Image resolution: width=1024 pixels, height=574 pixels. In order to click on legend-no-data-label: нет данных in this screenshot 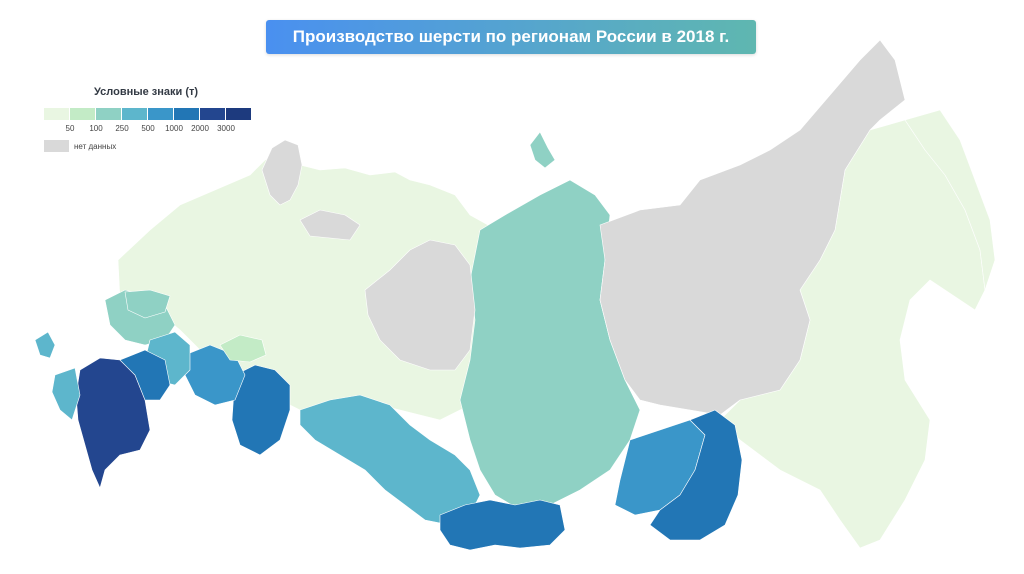, I will do `click(95, 146)`.